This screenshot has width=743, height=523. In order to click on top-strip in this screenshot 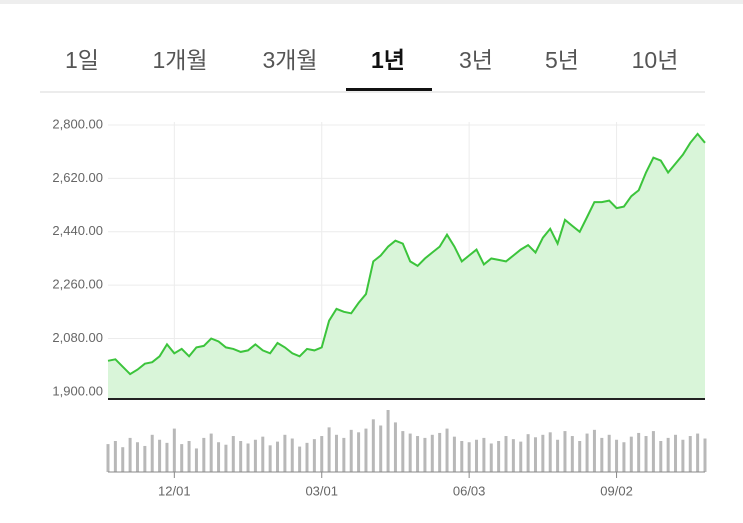, I will do `click(371, 2)`.